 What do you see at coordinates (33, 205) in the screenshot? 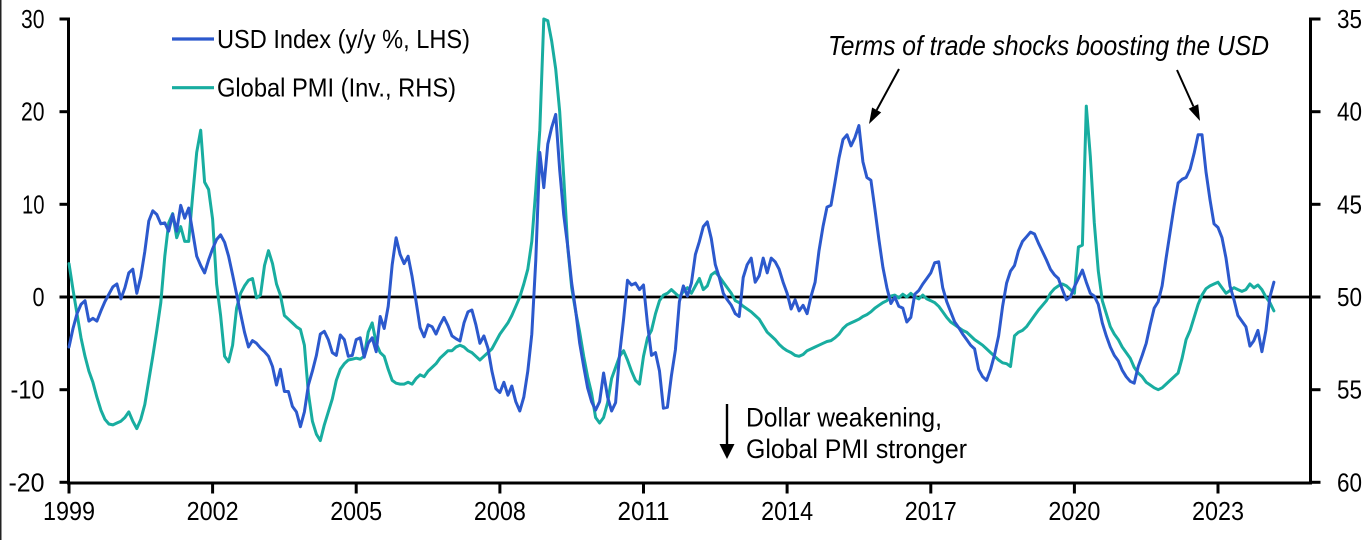
I see `svg-text: 10` at bounding box center [33, 205].